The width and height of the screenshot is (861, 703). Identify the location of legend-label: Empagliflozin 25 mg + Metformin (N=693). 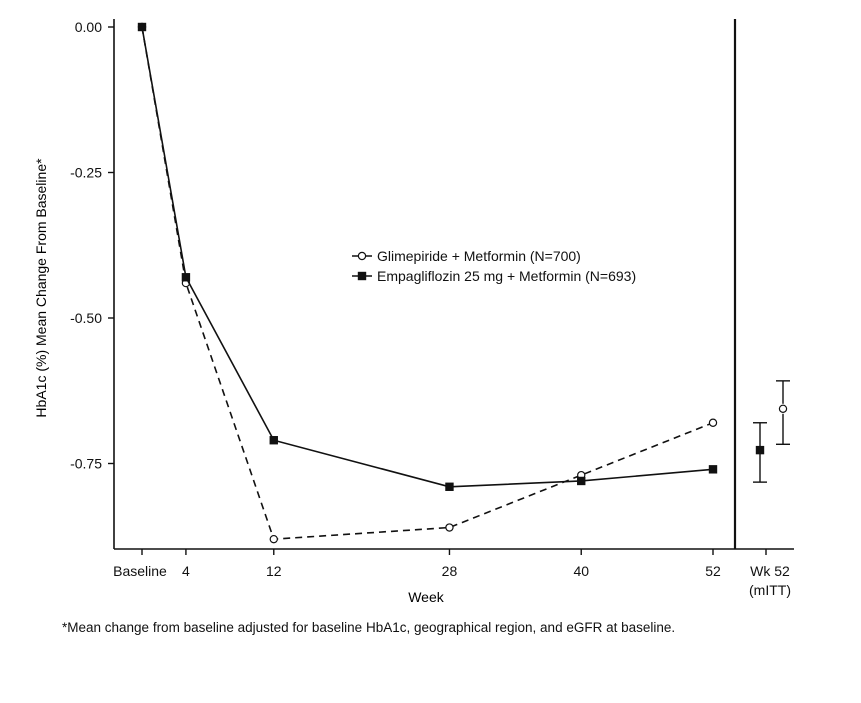
(506, 276).